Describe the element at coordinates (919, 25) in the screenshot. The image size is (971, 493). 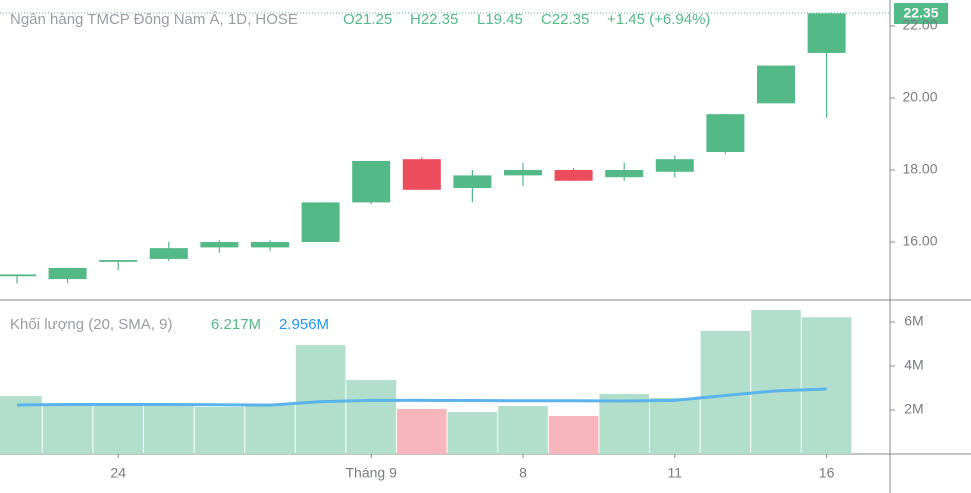
I see `y-tick-label: 22.00` at that location.